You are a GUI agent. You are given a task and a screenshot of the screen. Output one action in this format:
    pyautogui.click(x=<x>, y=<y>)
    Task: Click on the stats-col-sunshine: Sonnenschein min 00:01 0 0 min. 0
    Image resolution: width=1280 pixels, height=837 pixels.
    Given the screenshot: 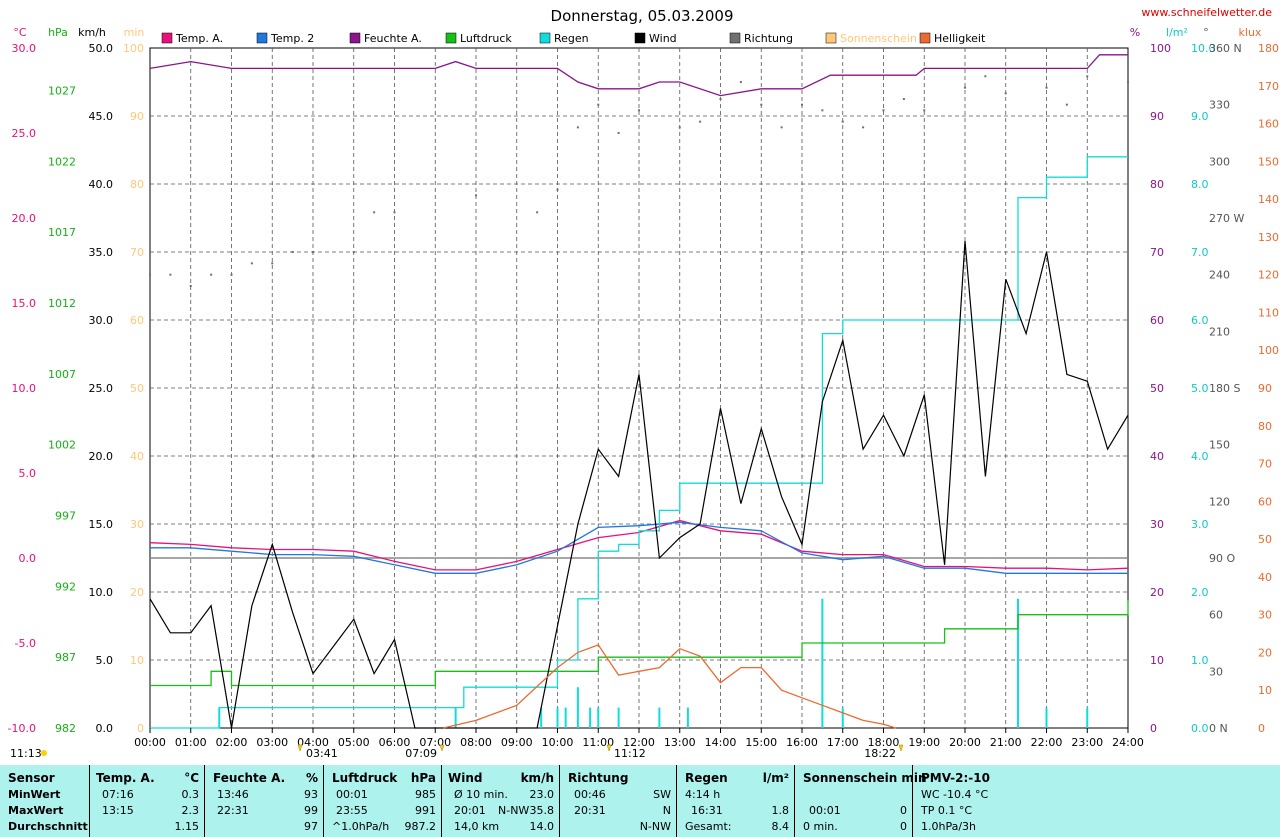 What is the action you would take?
    pyautogui.click(x=860, y=801)
    